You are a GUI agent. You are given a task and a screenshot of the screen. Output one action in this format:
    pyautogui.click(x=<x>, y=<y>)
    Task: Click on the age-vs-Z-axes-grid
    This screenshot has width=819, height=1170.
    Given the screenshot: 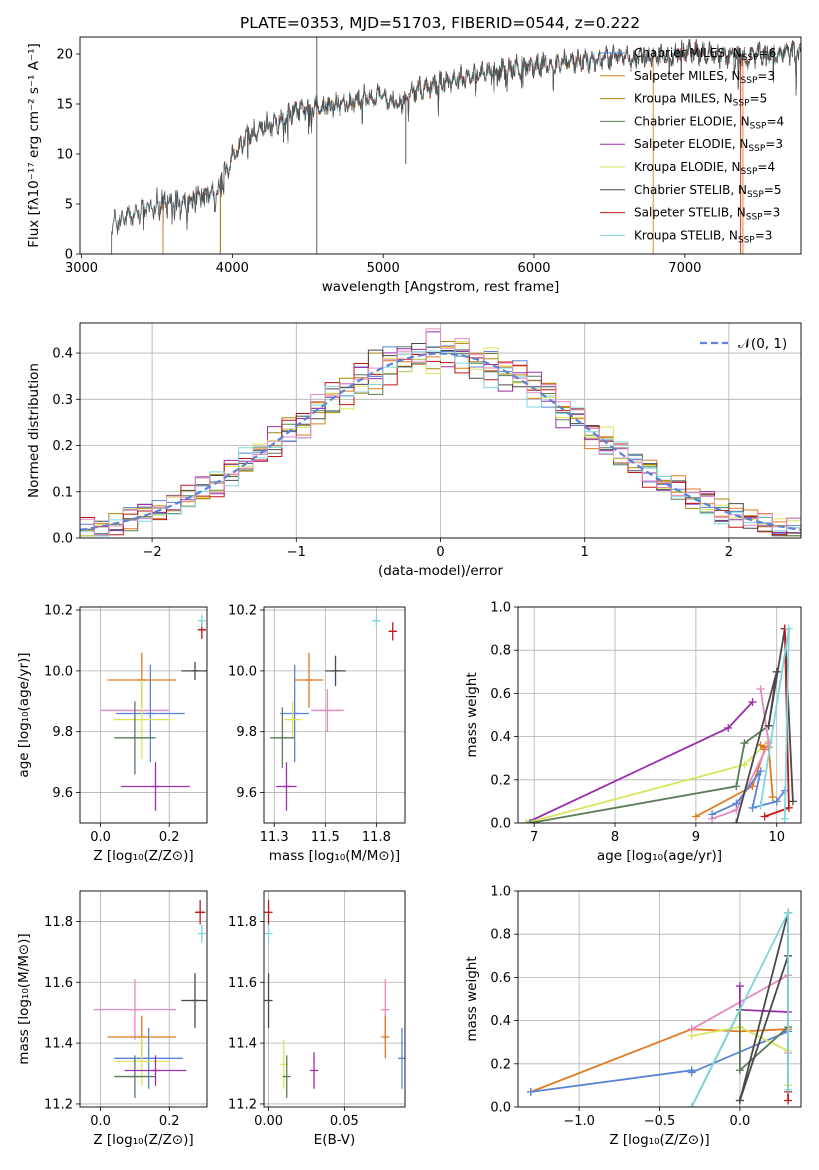 What is the action you would take?
    pyautogui.click(x=143, y=715)
    